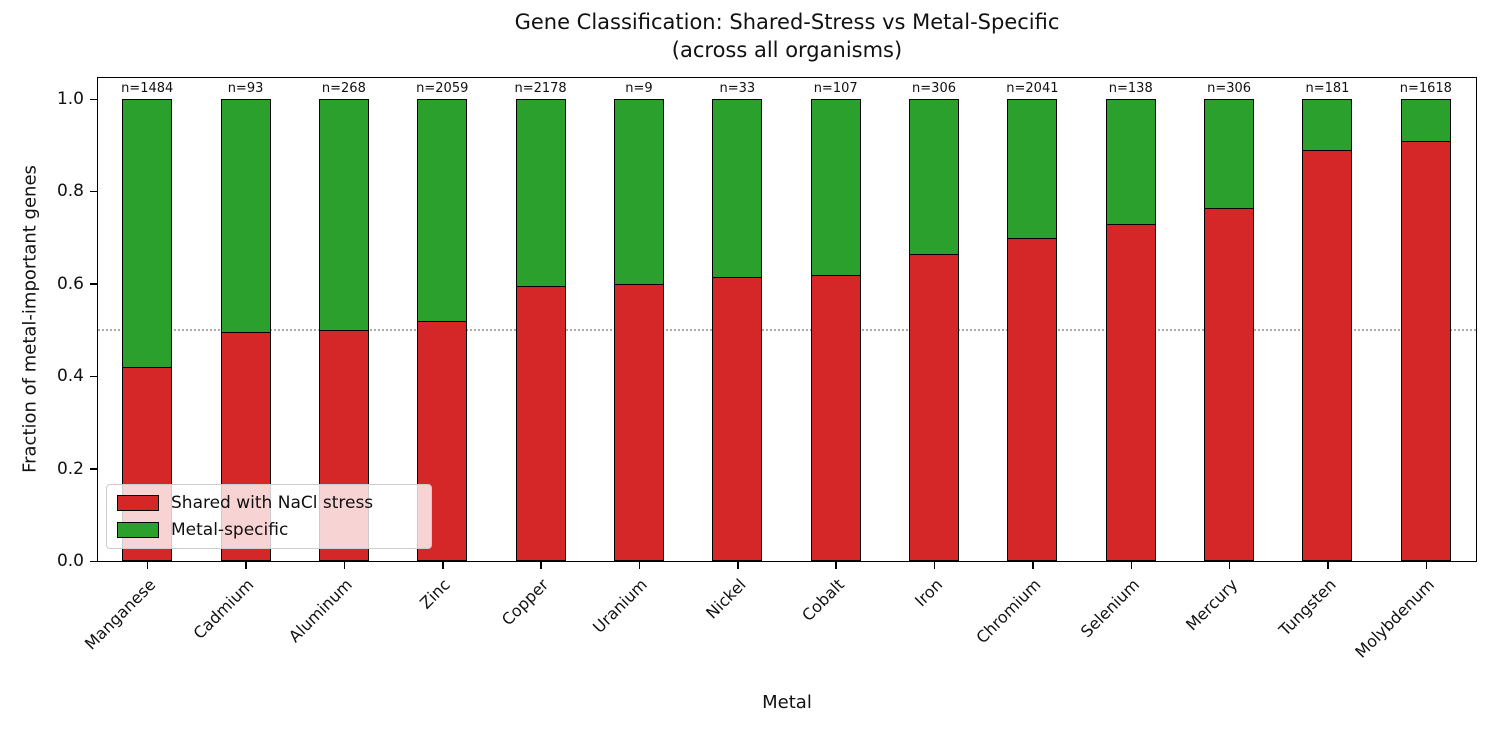 The height and width of the screenshot is (732, 1485). I want to click on y-tick-label-0.6: 0.6, so click(70, 283).